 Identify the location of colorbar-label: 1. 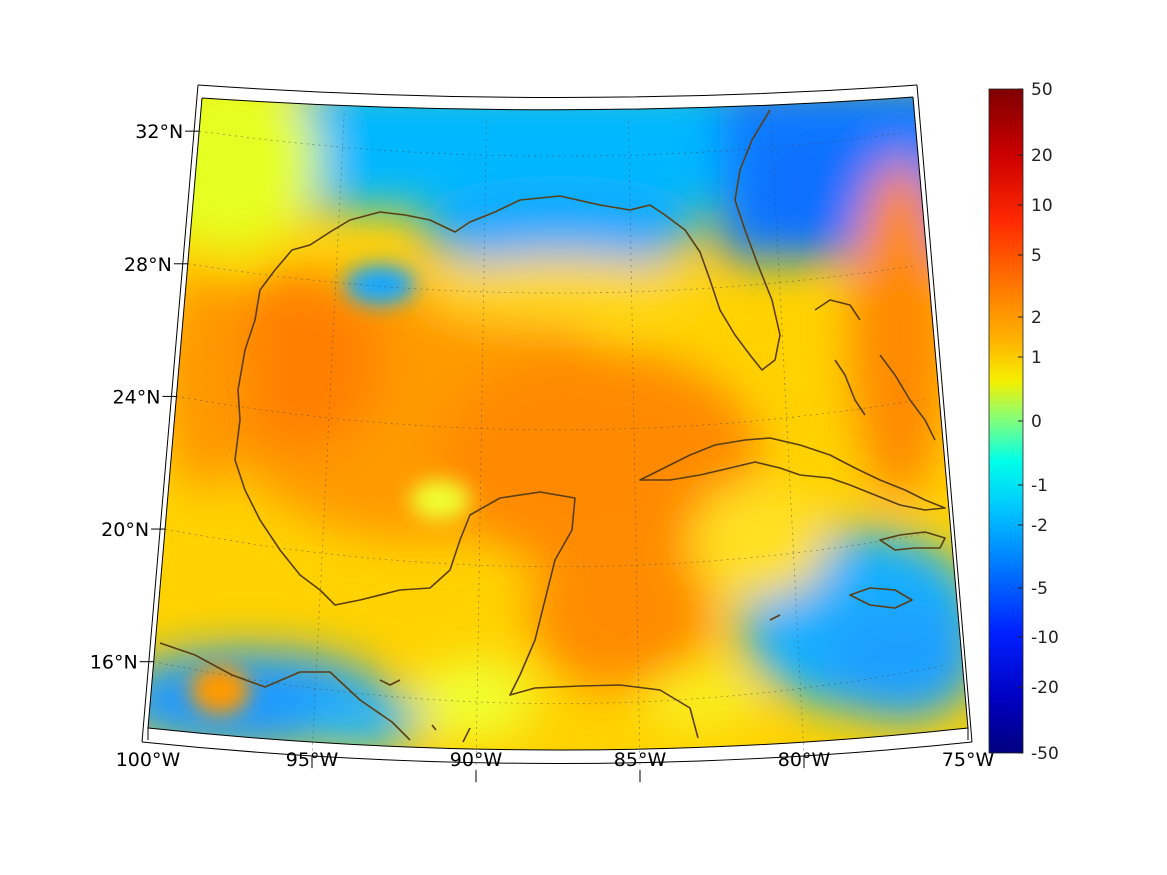
(1036, 358).